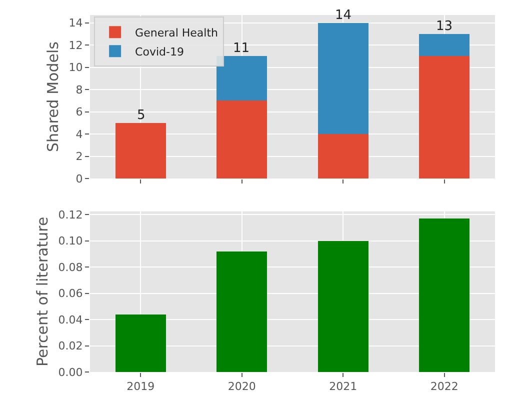 This screenshot has width=509, height=405. Describe the element at coordinates (444, 26) in the screenshot. I see `total-label: 13` at that location.